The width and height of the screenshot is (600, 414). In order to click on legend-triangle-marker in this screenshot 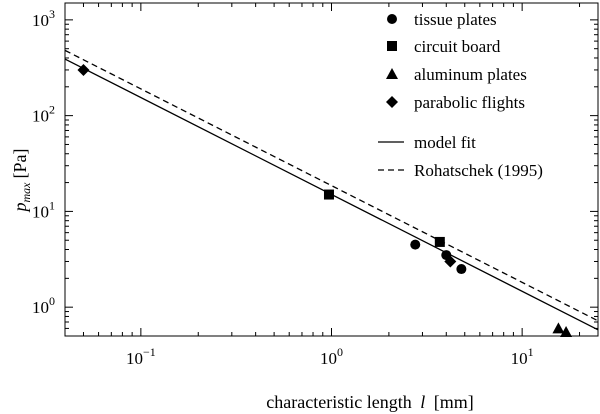, I will do `click(392, 73)`.